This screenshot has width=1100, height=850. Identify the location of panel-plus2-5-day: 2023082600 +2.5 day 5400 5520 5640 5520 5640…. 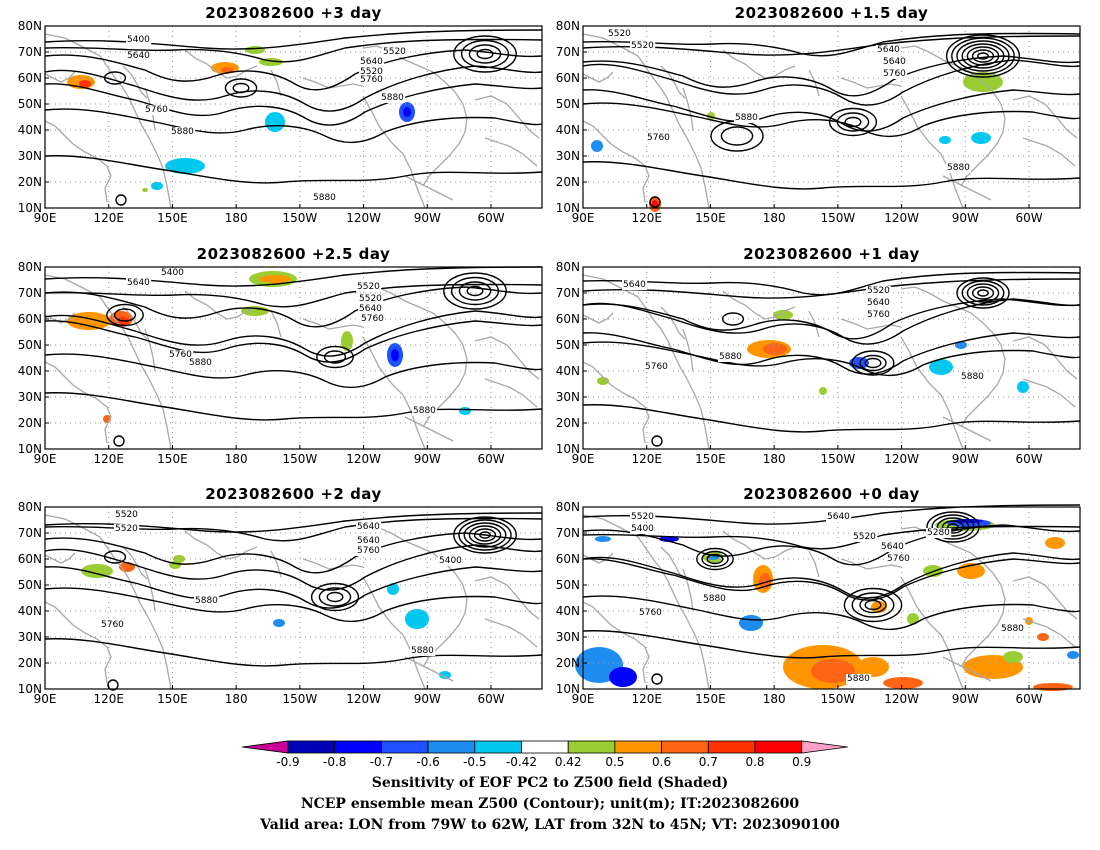
(280, 366).